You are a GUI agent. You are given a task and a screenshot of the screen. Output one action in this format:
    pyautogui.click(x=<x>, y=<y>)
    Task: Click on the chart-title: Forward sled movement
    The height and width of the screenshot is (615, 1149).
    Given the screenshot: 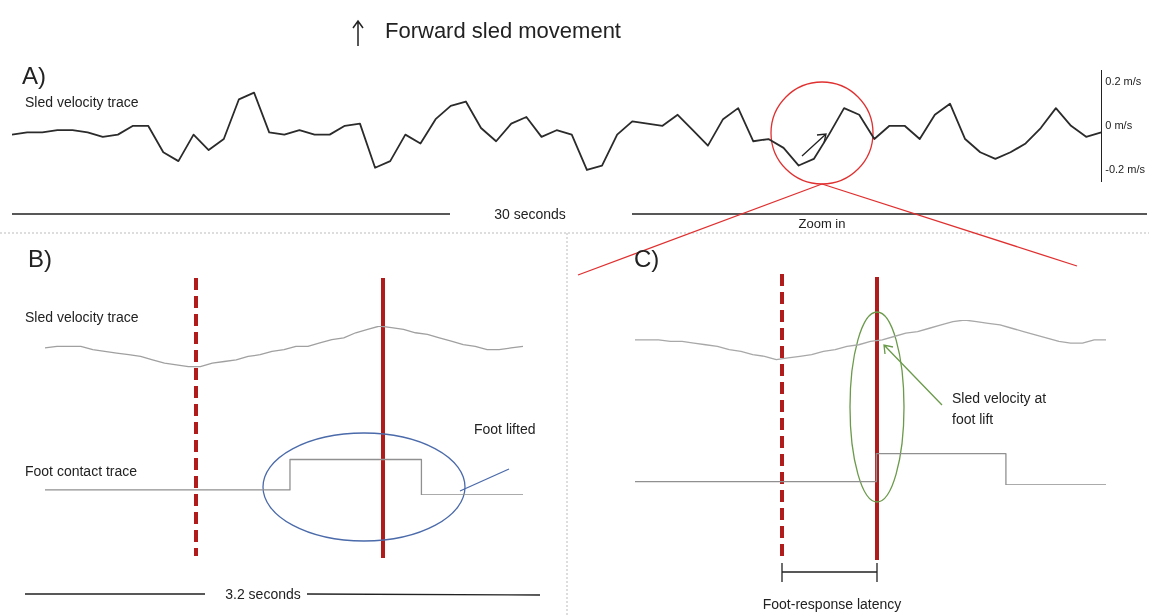 What is the action you would take?
    pyautogui.click(x=503, y=31)
    